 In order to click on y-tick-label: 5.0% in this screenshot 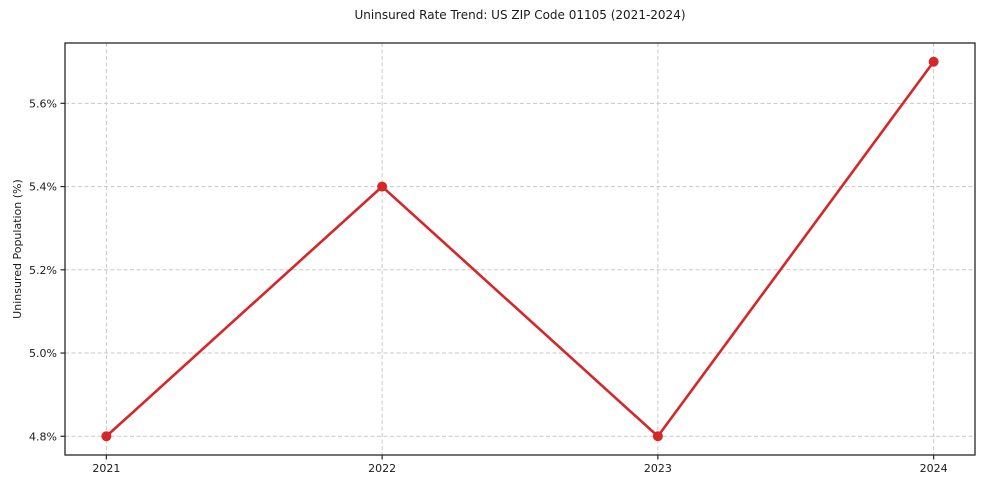, I will do `click(43, 353)`.